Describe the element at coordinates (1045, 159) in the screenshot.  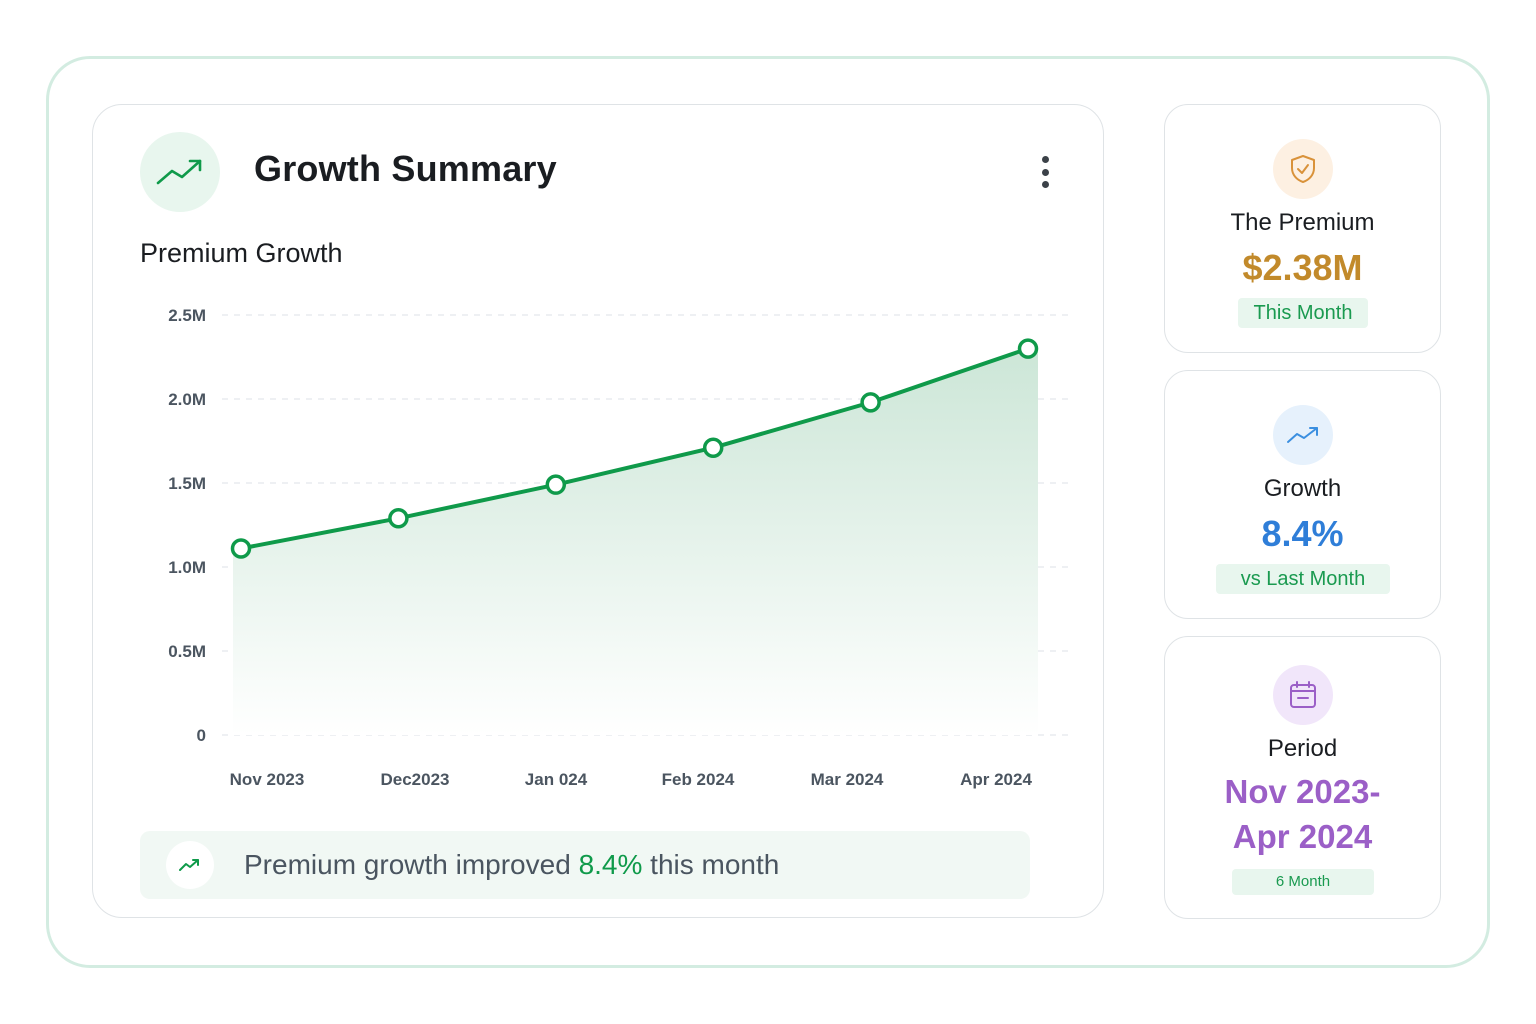
I see `more-options-icon` at that location.